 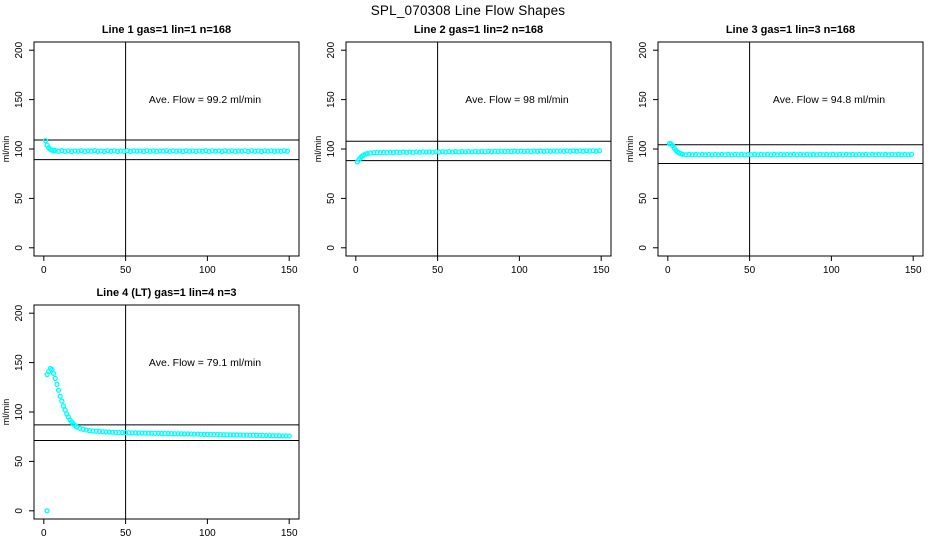 What do you see at coordinates (126, 270) in the screenshot?
I see `x-tick-label: 50` at bounding box center [126, 270].